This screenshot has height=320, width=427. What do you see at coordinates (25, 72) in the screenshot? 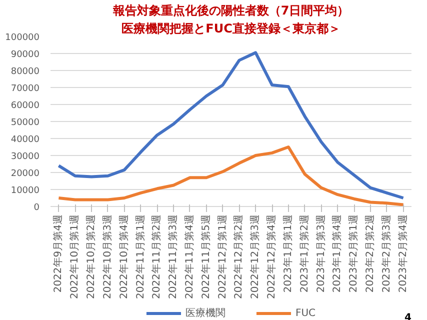
I see `y-tick-label: 80000` at bounding box center [25, 72].